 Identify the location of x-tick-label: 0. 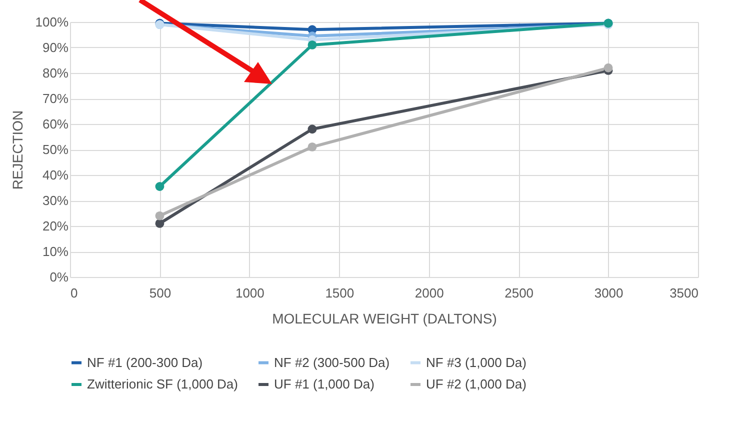
(74, 293).